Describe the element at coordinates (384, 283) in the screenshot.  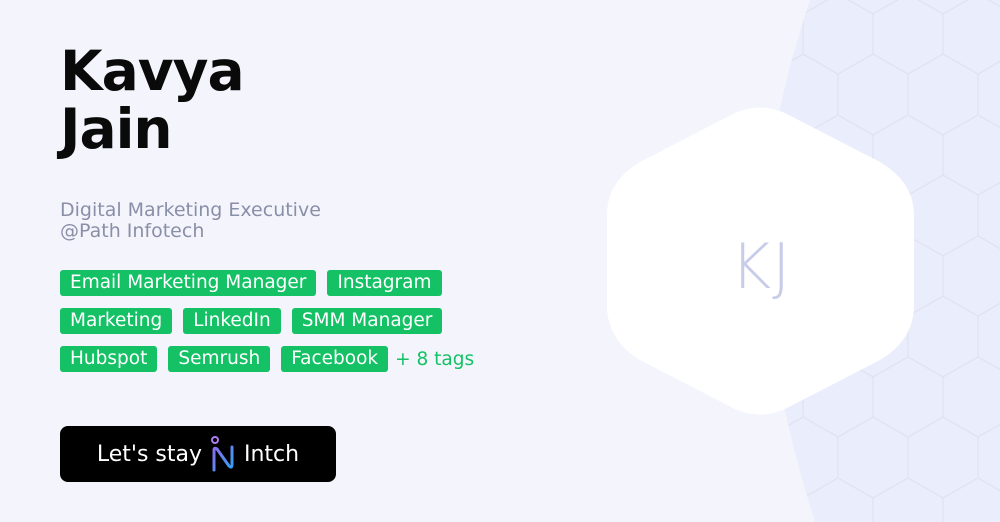
I see `tag: Instagram` at that location.